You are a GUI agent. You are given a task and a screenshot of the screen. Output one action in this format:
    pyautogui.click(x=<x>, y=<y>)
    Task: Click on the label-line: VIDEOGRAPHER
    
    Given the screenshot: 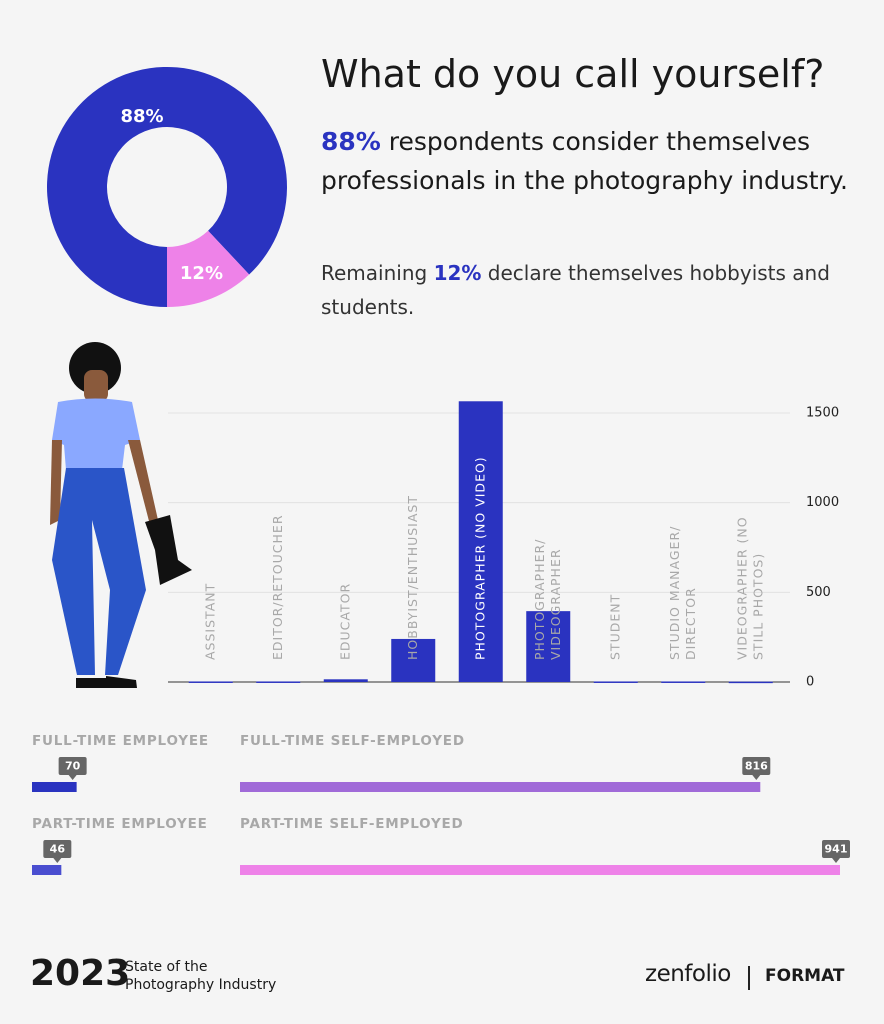 What is the action you would take?
    pyautogui.click(x=555, y=604)
    